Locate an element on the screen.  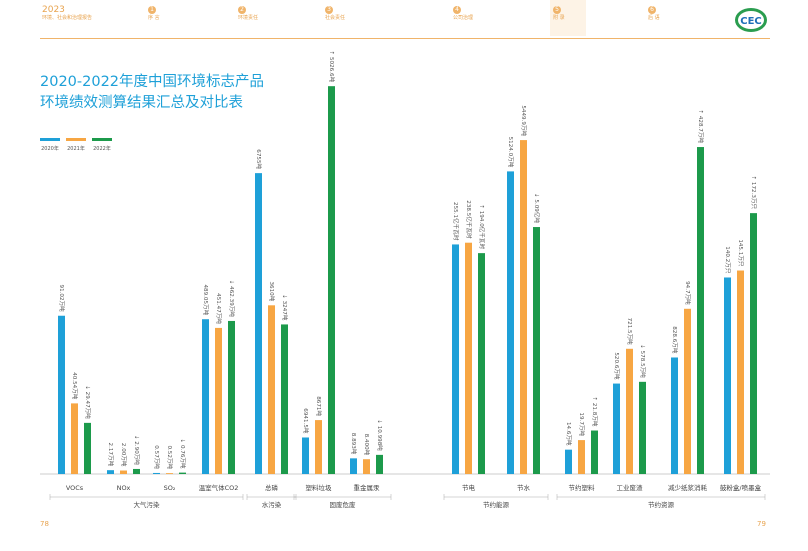
bar-label-10-0: 520.6万吨 is located at coordinates (617, 366).